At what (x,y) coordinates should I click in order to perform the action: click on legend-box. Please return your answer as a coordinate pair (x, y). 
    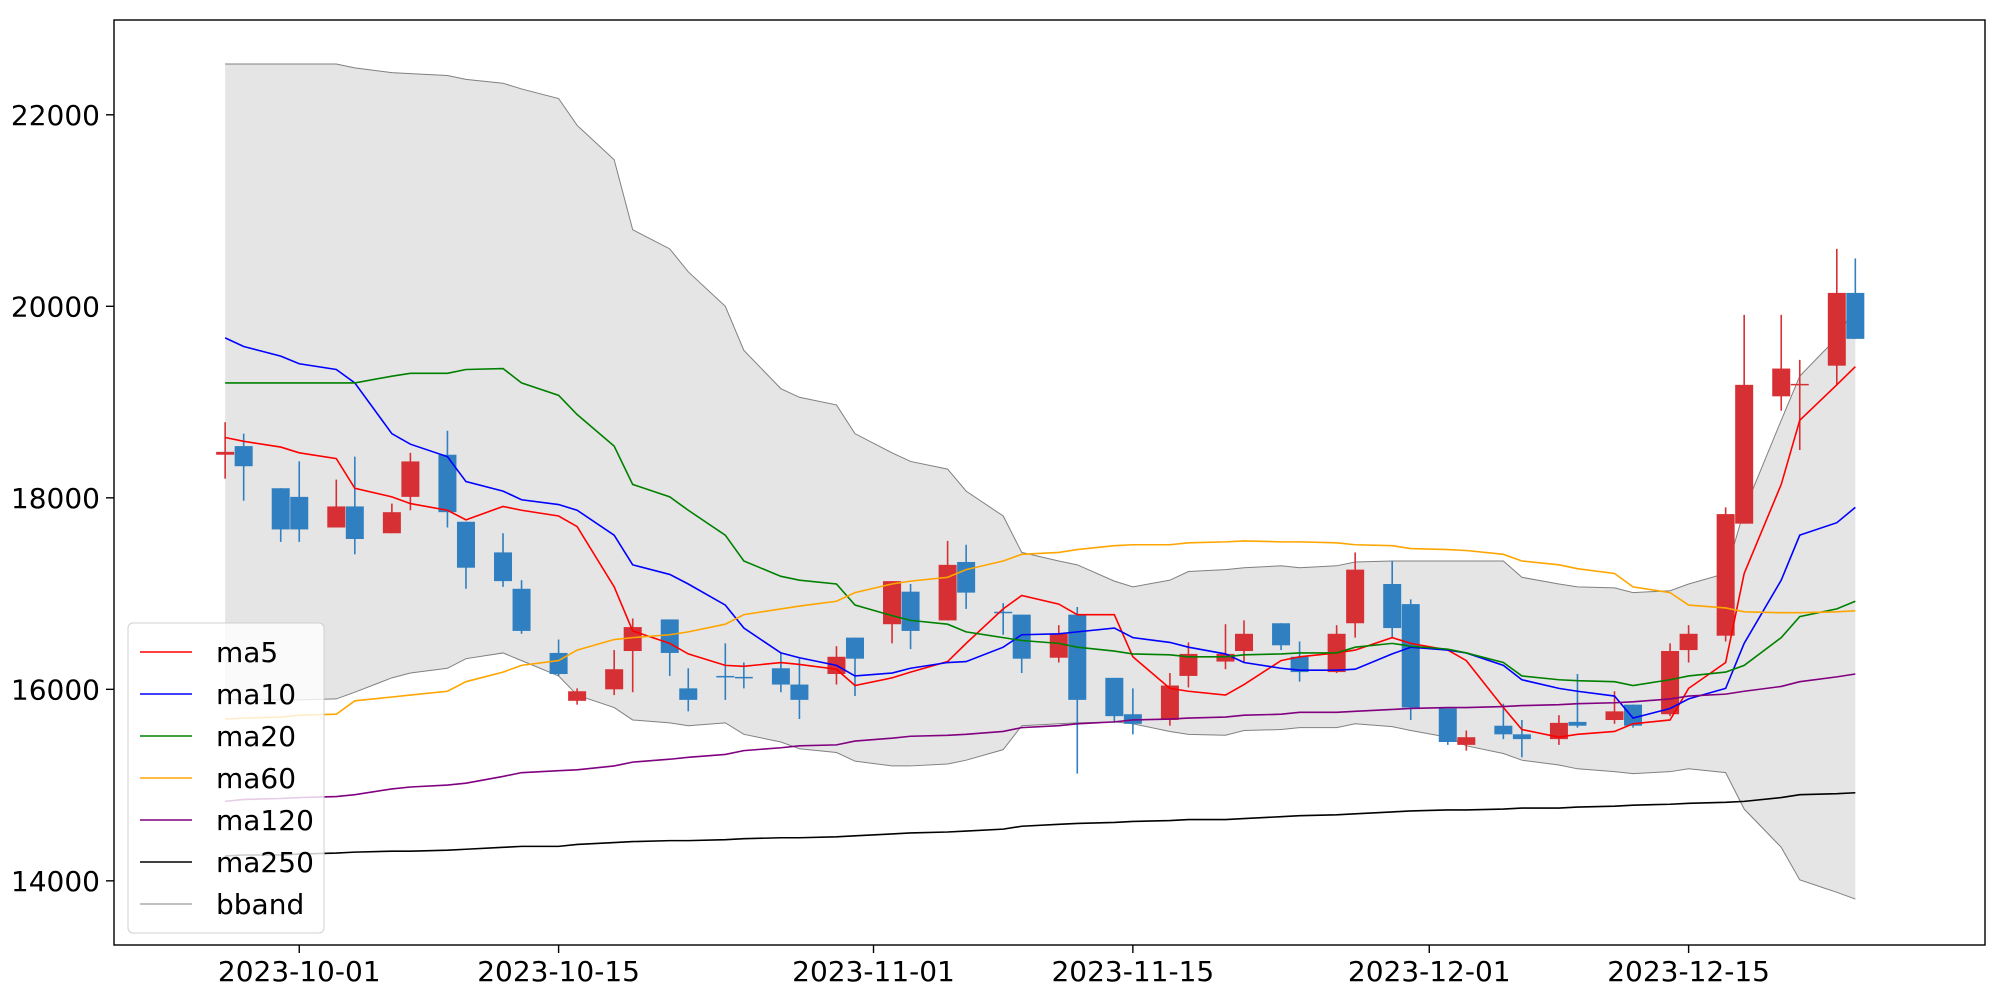
    Looking at the image, I should click on (226, 778).